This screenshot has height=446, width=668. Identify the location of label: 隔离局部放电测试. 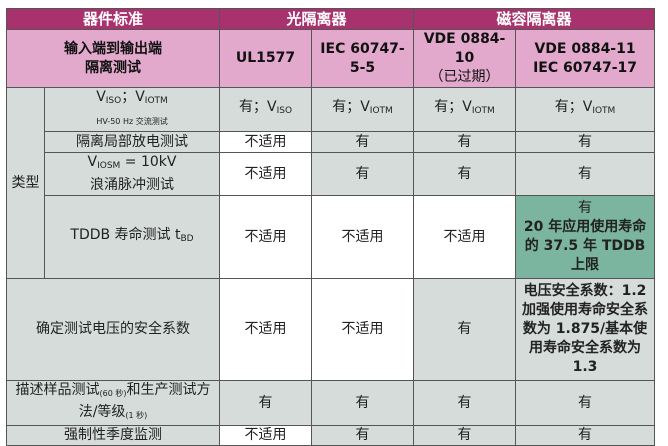
(132, 142).